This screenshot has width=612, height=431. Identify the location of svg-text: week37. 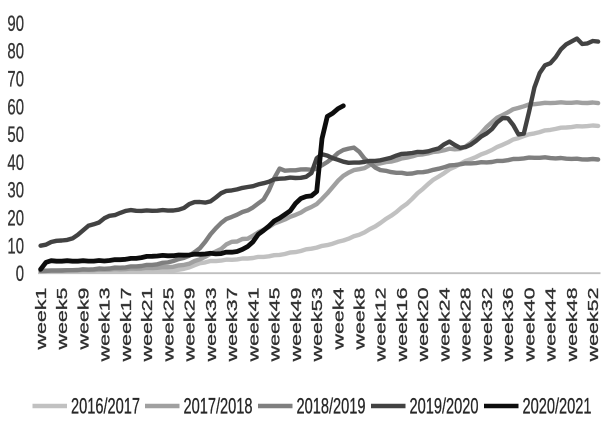
(233, 325).